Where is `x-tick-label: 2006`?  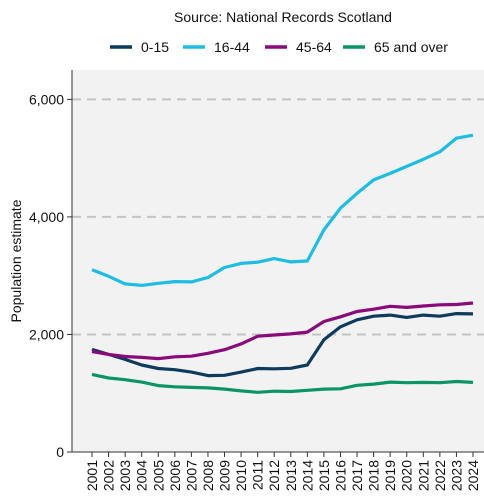 x-tick-label: 2006 is located at coordinates (175, 475).